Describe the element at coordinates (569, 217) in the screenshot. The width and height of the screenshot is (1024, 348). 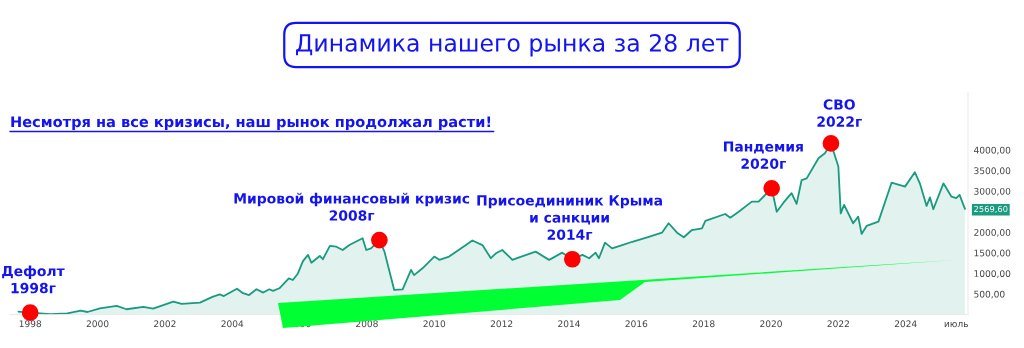
I see `annotation: Присоедининик Крыма и санкции 2014г` at that location.